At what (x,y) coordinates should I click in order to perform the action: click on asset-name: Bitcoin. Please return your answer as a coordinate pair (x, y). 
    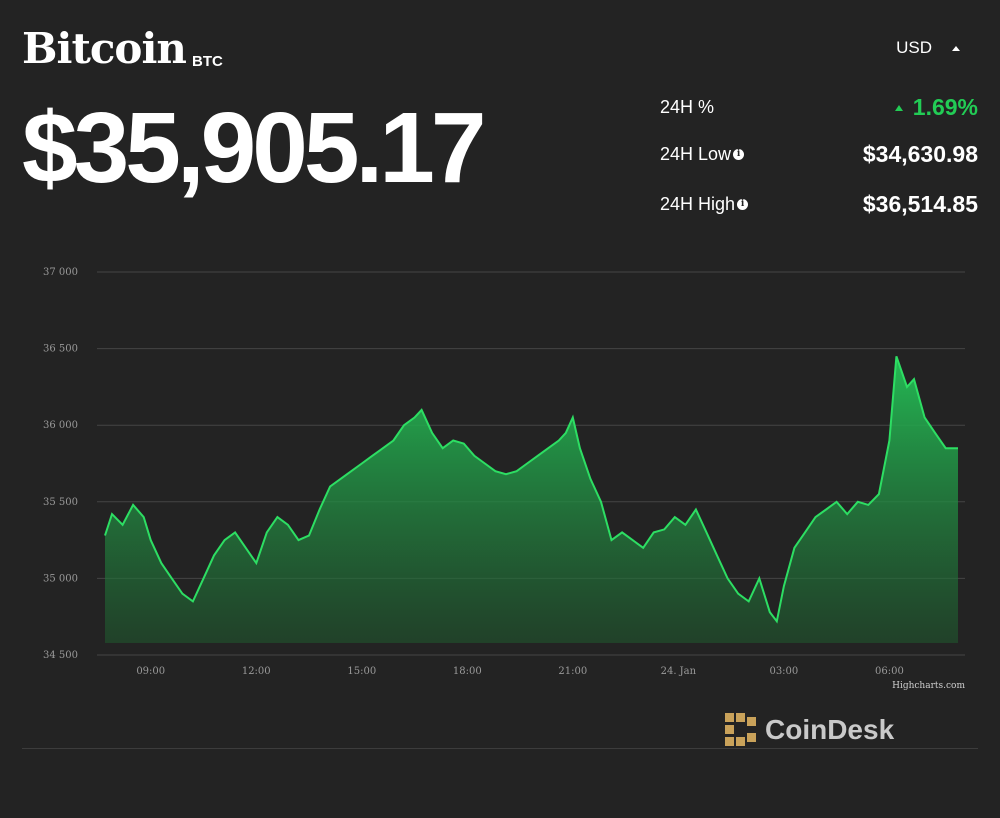
    Looking at the image, I should click on (104, 48).